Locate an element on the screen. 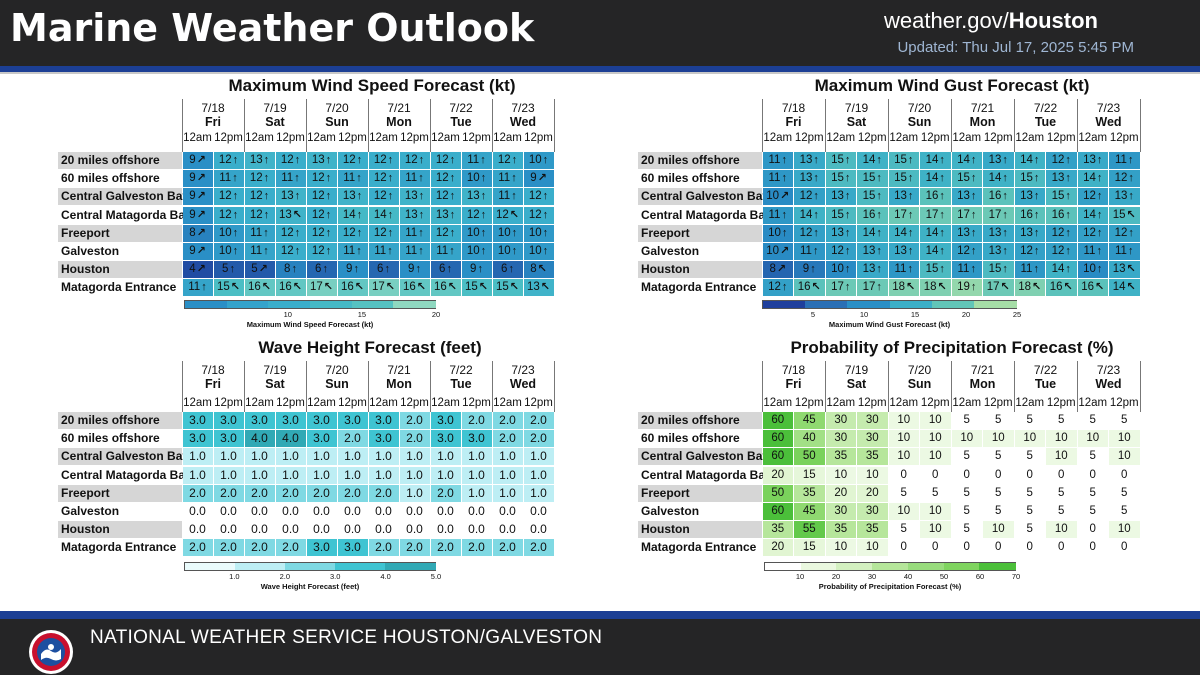  wave-value: 4.0 is located at coordinates (290, 438).